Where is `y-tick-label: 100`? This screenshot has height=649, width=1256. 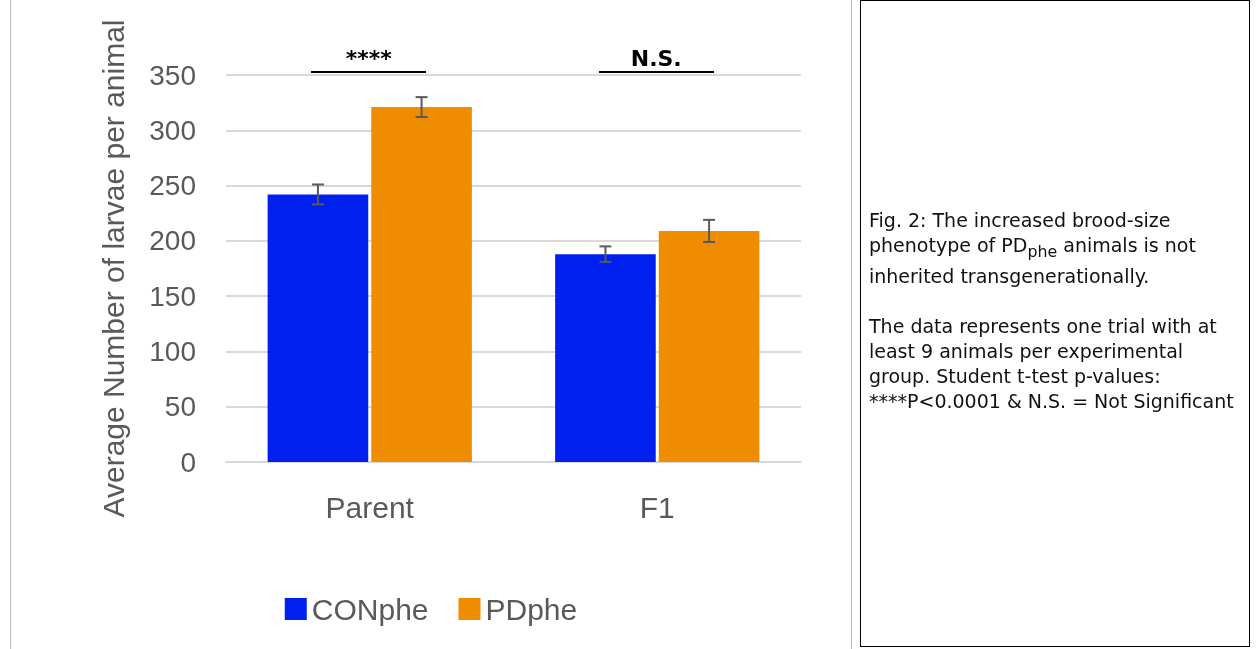
y-tick-label: 100 is located at coordinates (172, 351).